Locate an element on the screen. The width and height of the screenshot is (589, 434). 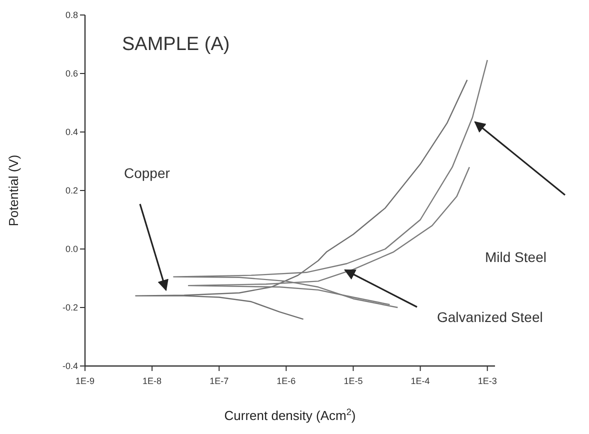
y-tick-label: 0.8 is located at coordinates (71, 15).